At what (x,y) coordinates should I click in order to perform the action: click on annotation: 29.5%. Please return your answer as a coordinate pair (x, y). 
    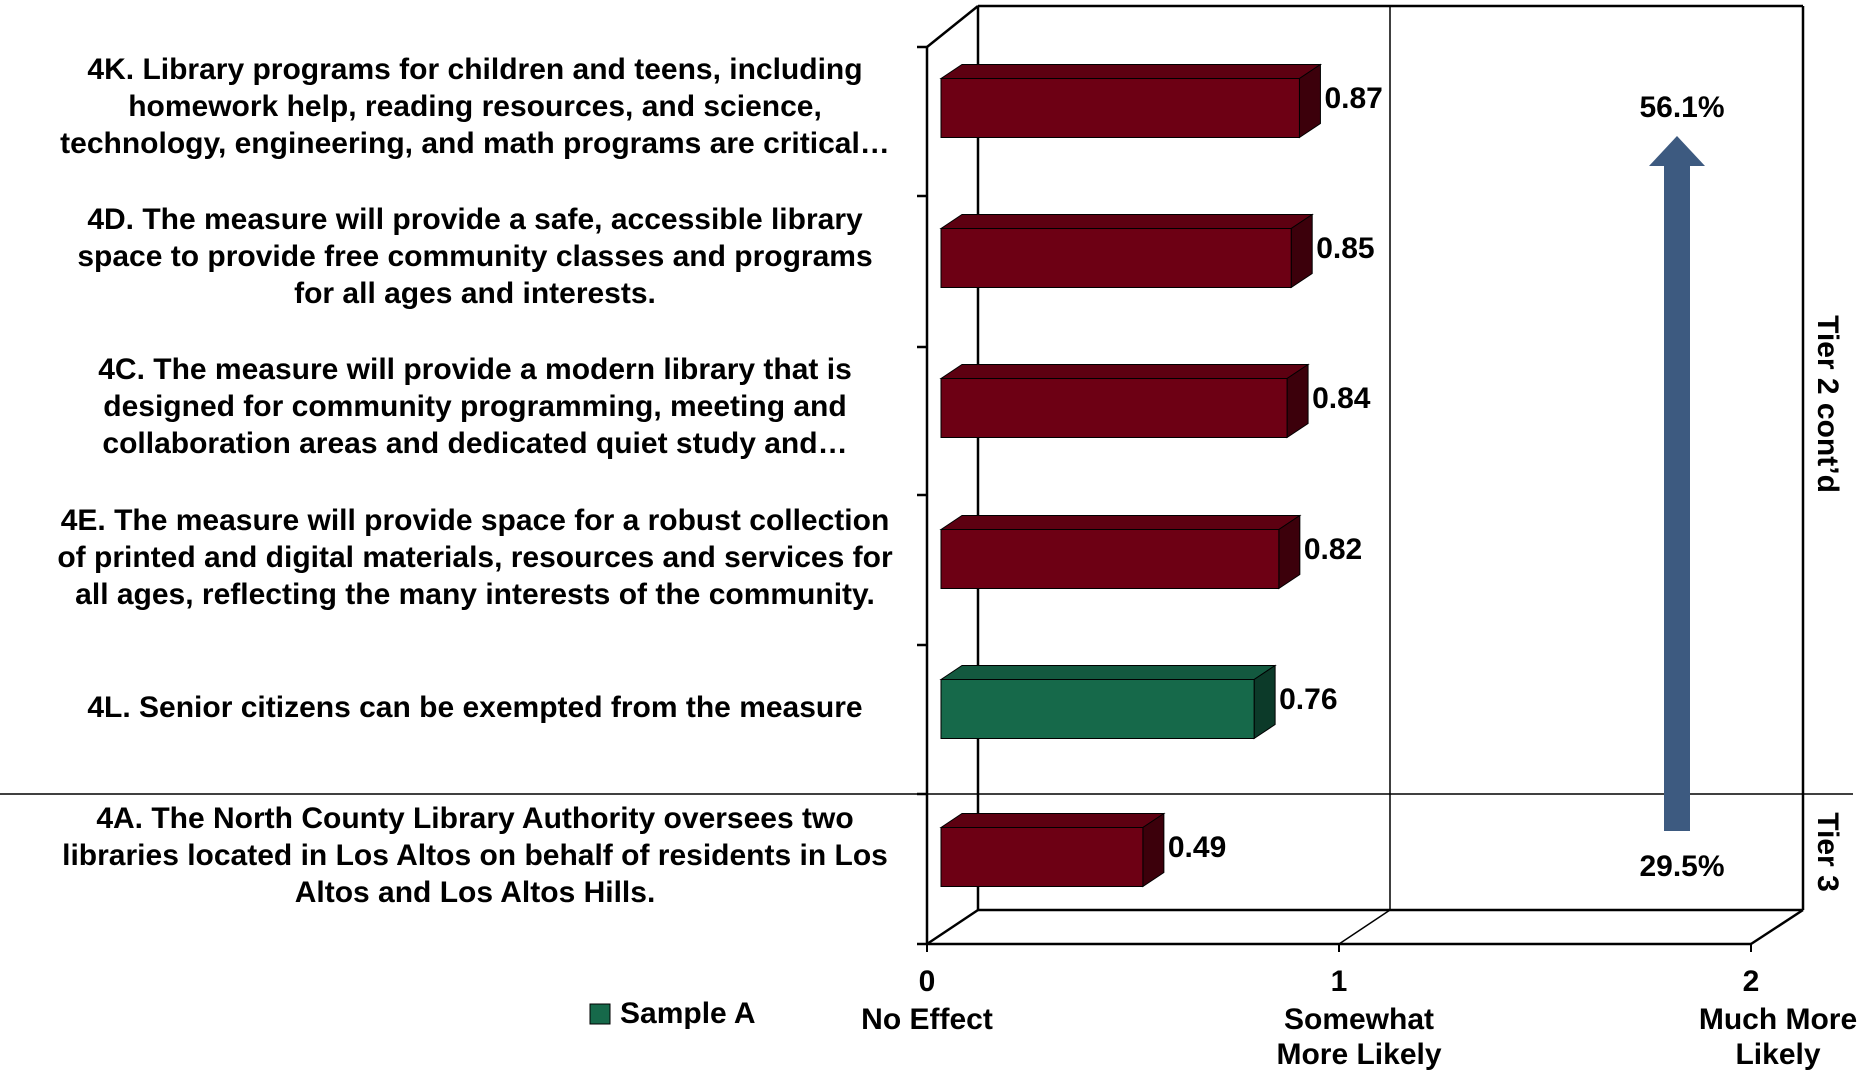
    Looking at the image, I should click on (1681, 866).